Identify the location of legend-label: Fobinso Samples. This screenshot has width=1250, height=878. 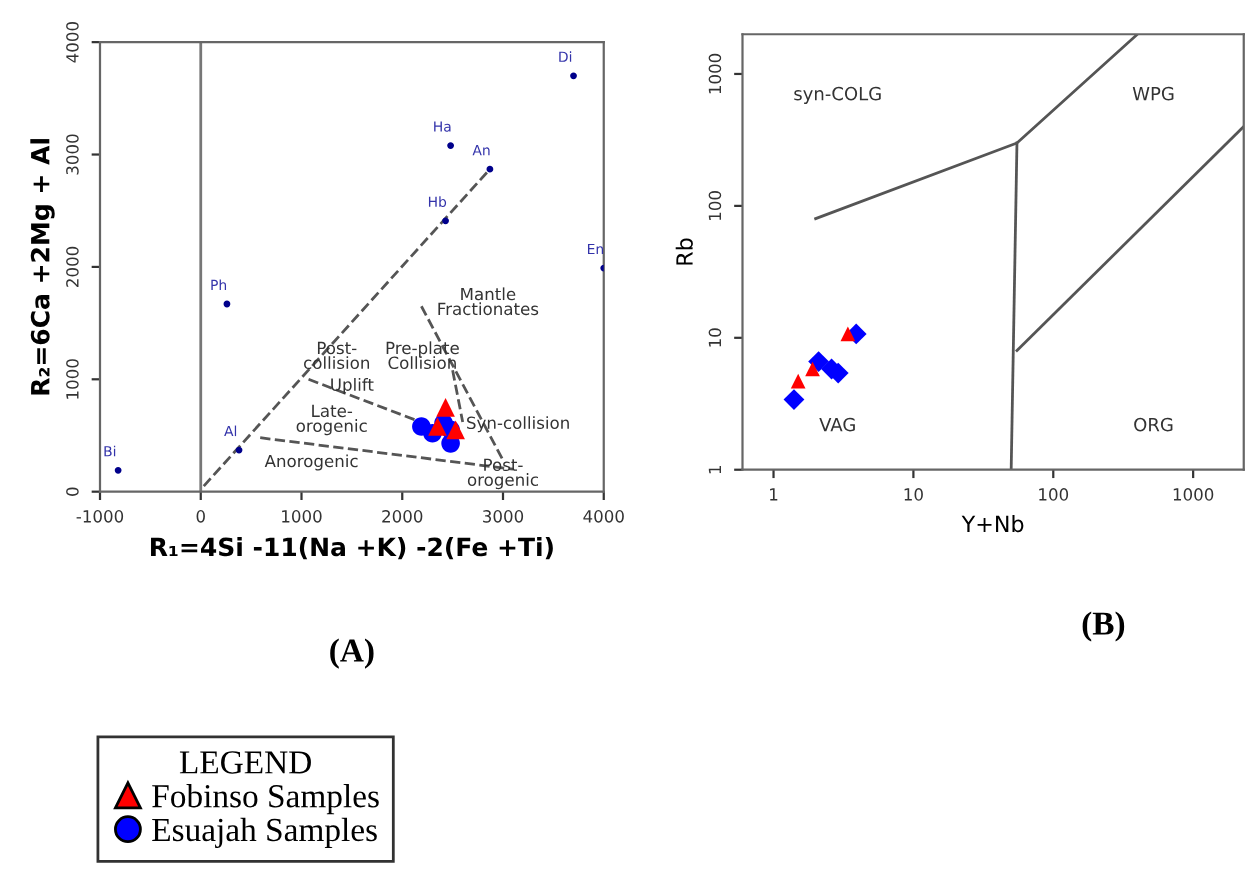
(265, 799).